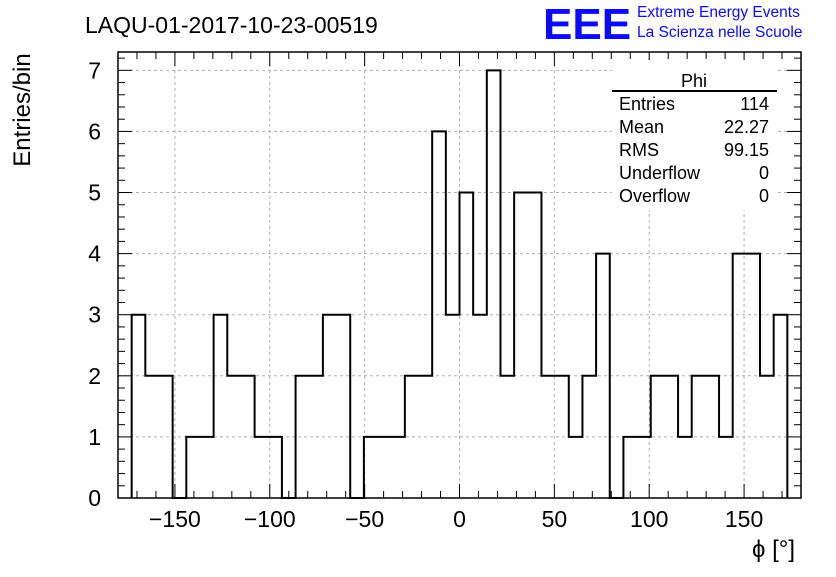 The image size is (836, 577). I want to click on stats-label: RMS, so click(639, 150).